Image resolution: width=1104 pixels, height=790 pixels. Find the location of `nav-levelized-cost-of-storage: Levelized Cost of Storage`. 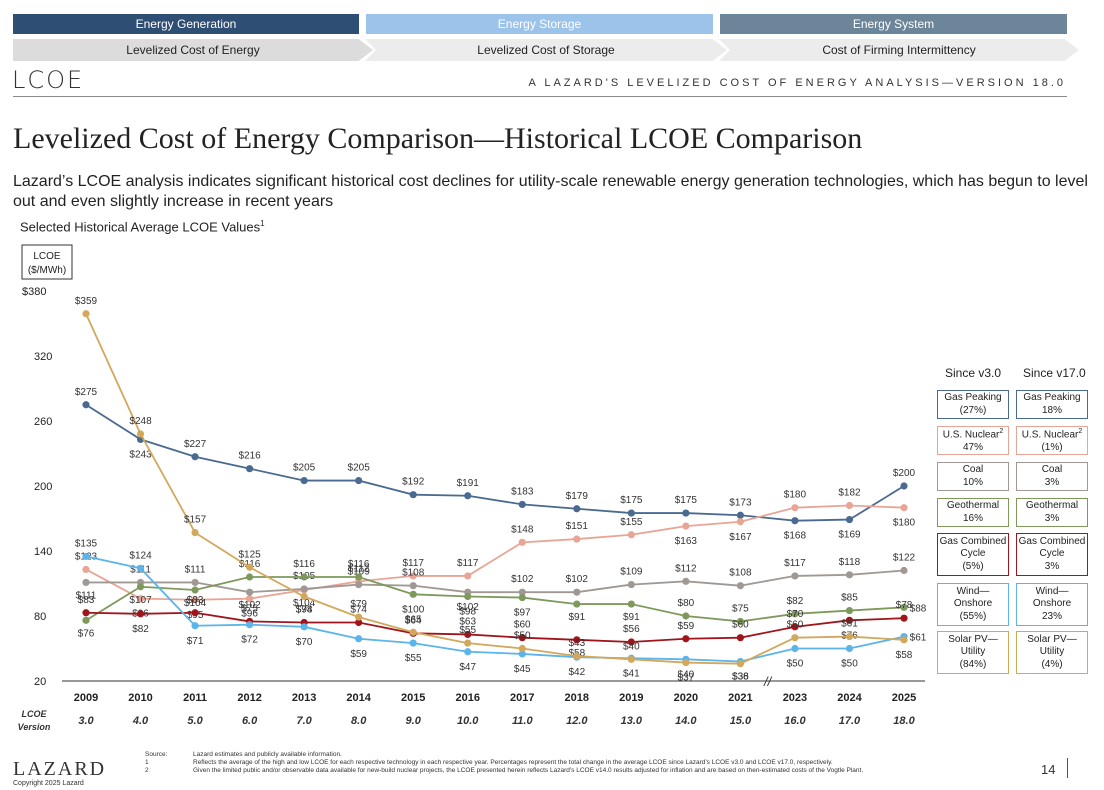

nav-levelized-cost-of-storage: Levelized Cost of Storage is located at coordinates (546, 50).